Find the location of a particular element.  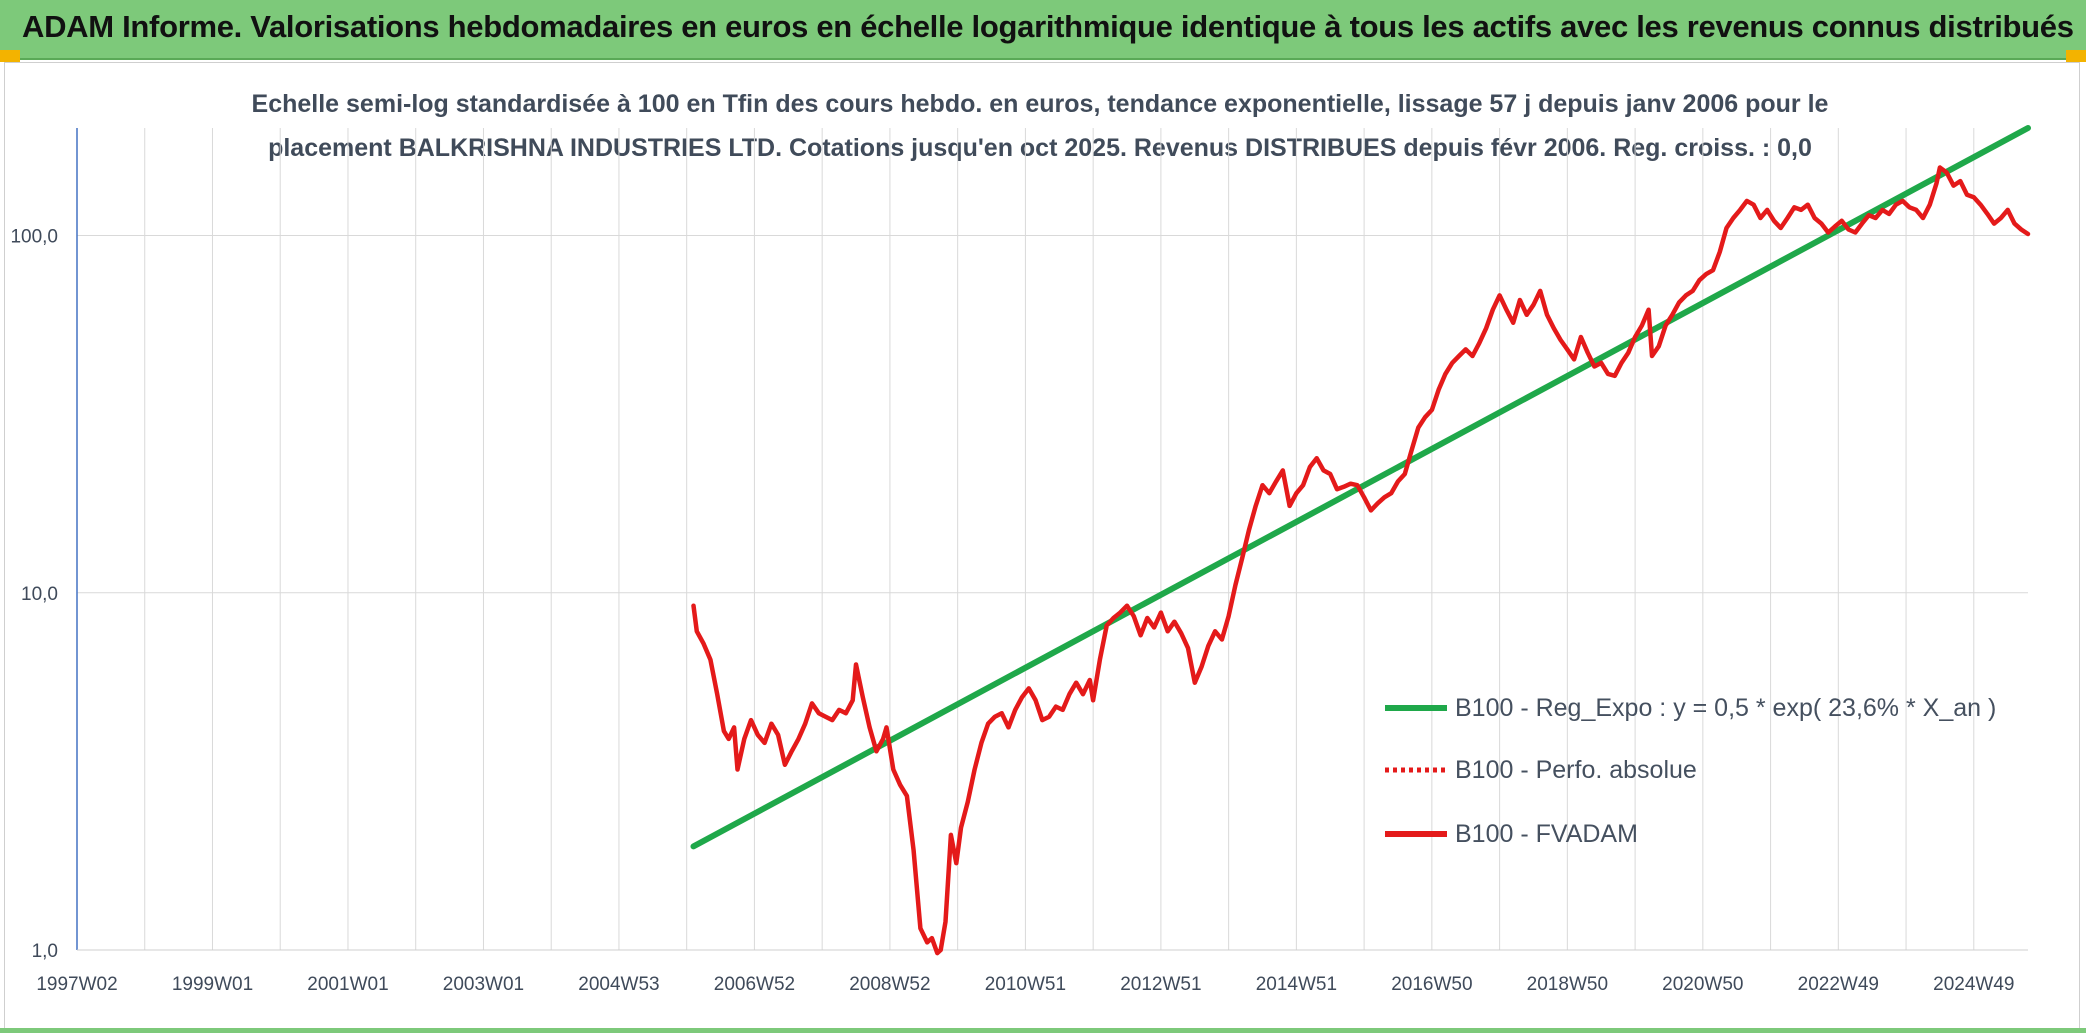

x-tick-label: 1999W01 is located at coordinates (212, 984).